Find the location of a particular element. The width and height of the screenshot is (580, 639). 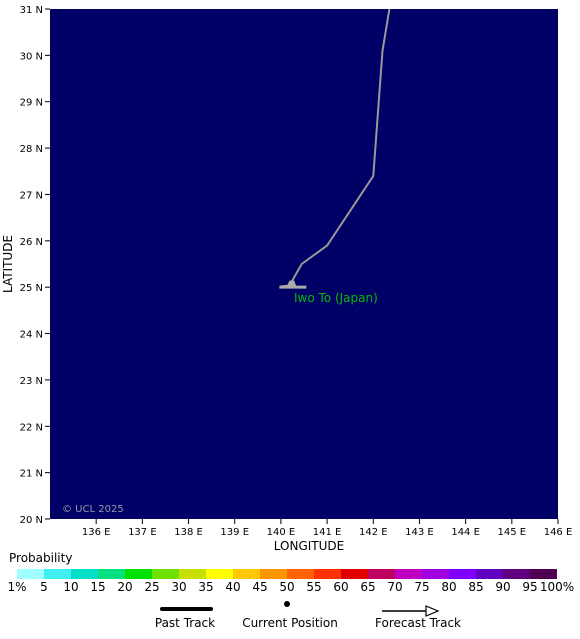

lon-tick-label: 142 E is located at coordinates (373, 532).